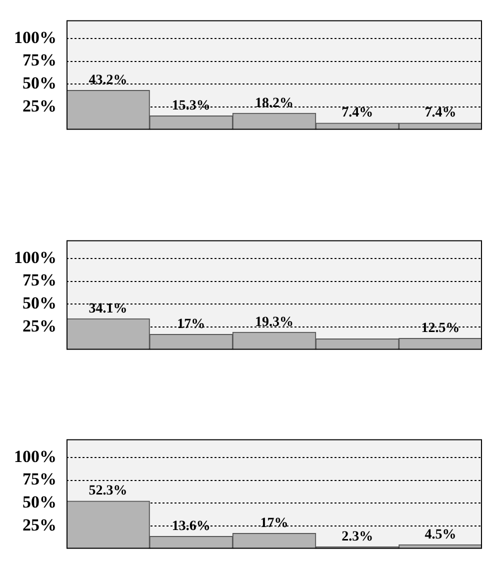 The image size is (485, 569). I want to click on data-label: 19.3%, so click(274, 322).